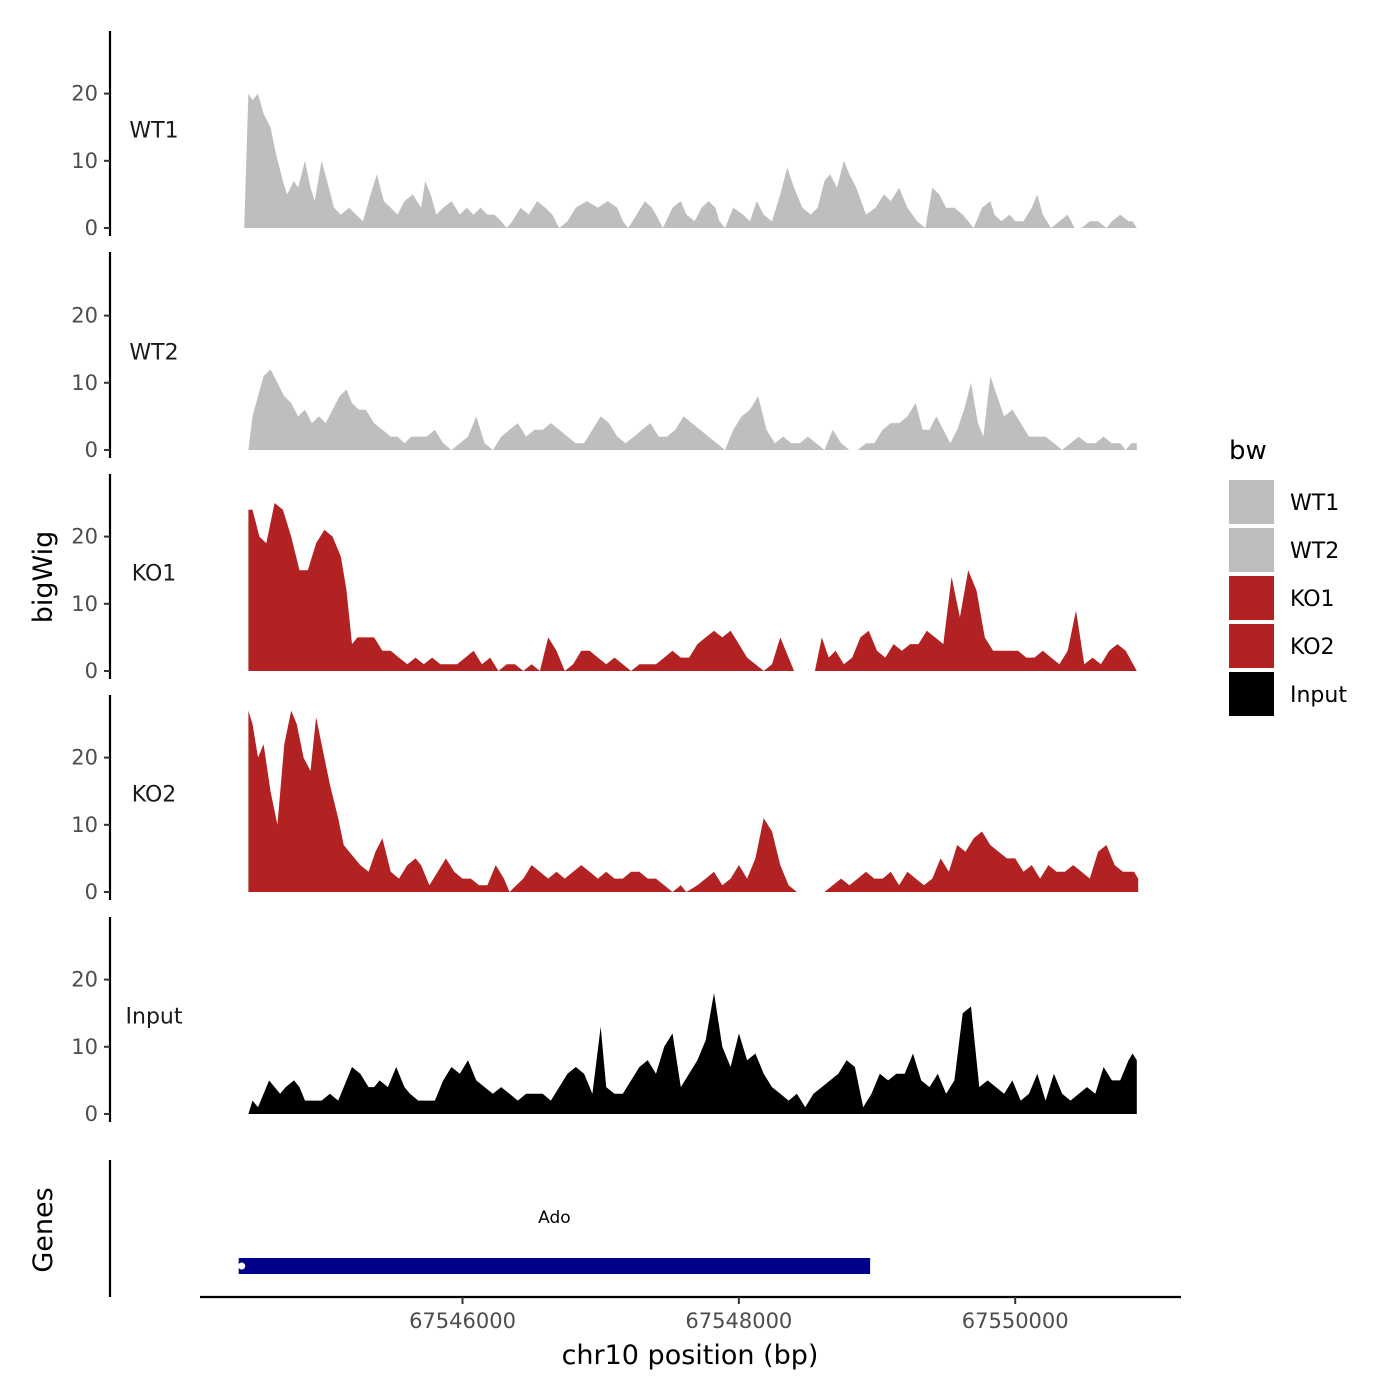  I want to click on legend-title: bw, so click(1248, 451).